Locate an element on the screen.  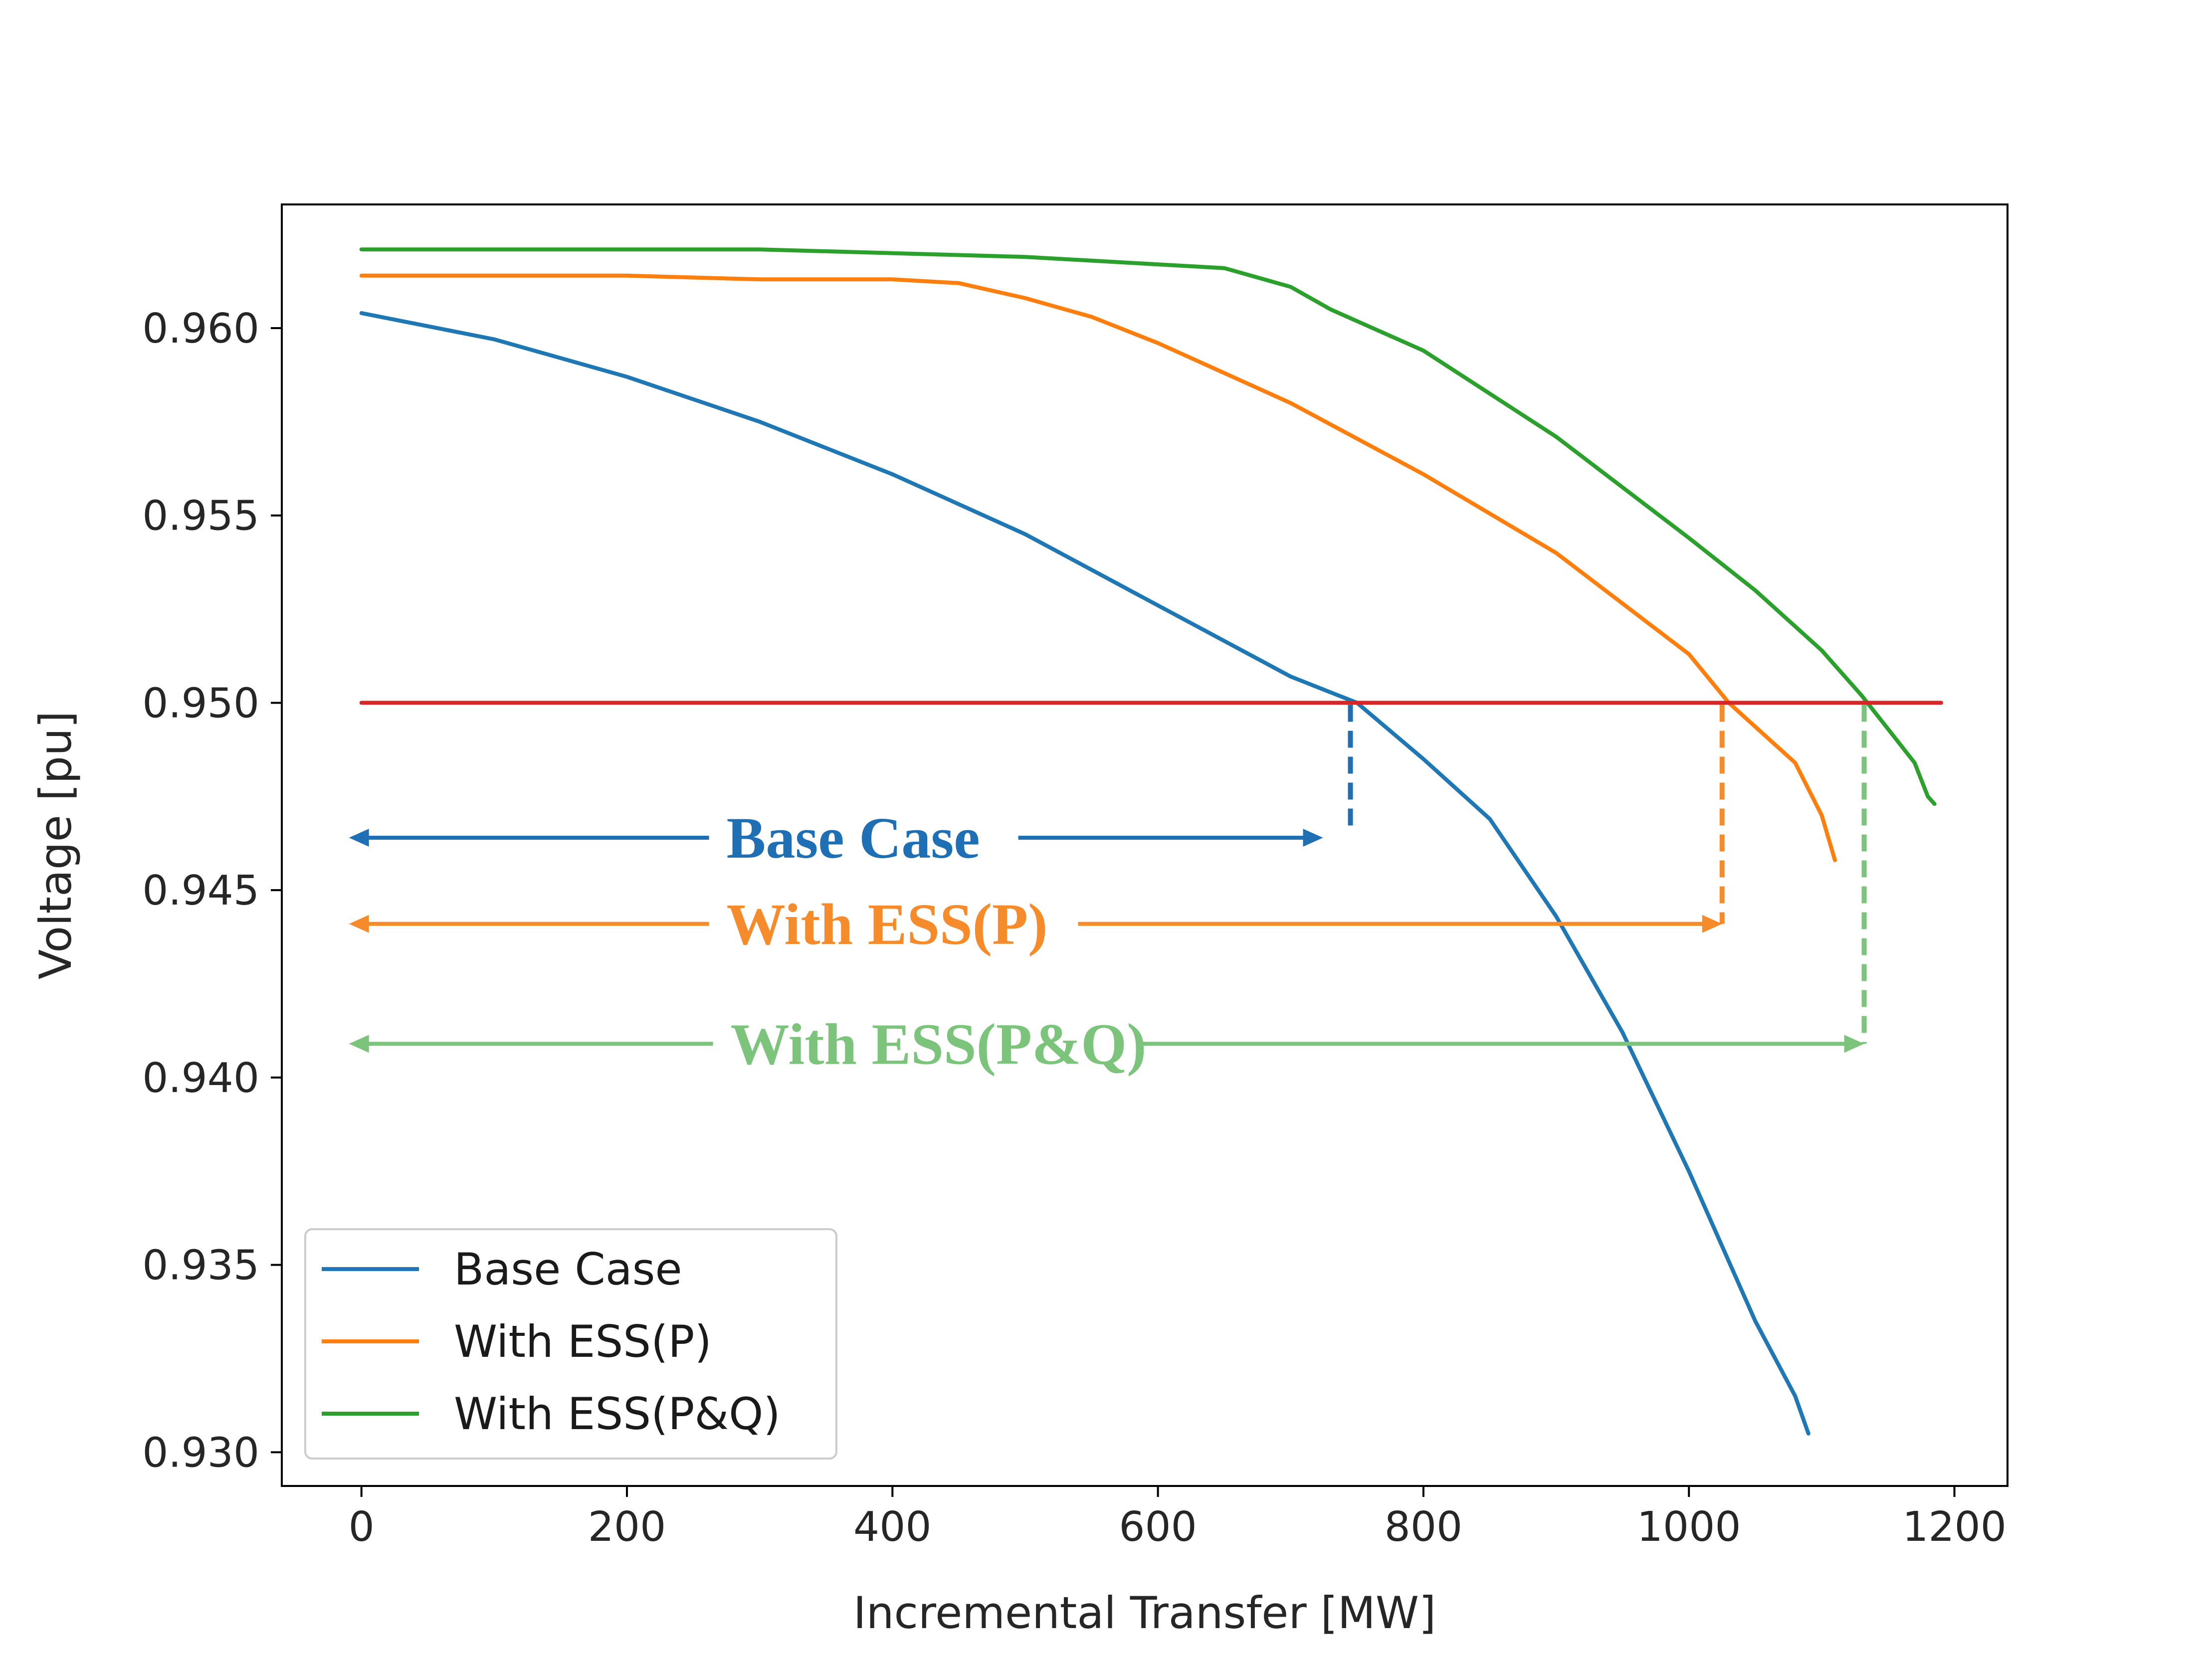
x-axis-label: Incremental Transfer [MW] is located at coordinates (1144, 1613).